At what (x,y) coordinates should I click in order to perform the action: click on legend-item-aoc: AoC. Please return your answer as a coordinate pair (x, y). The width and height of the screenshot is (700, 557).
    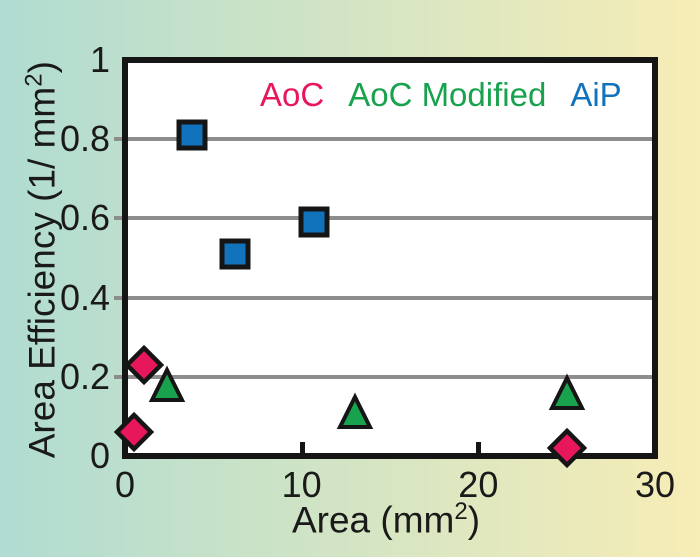
    Looking at the image, I should click on (292, 94).